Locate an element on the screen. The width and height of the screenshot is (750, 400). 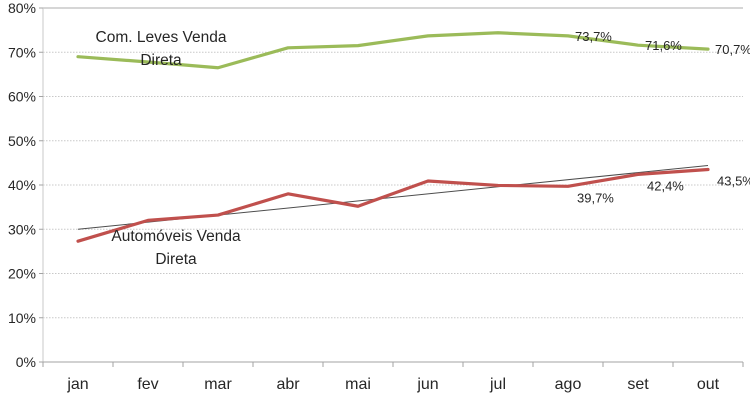
y-axis-tick-label: 80% is located at coordinates (22, 8).